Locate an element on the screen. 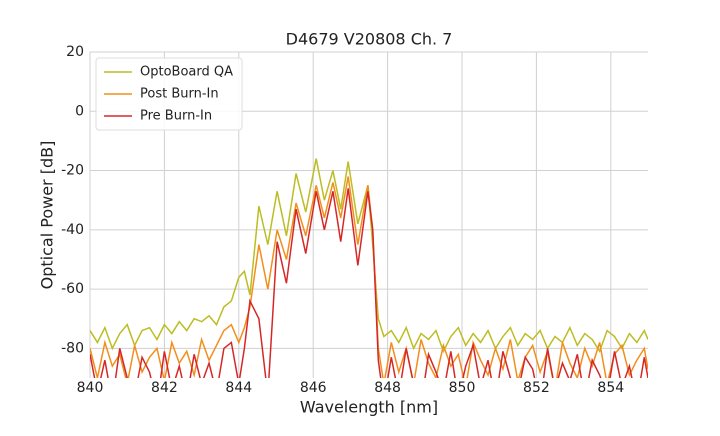 The image size is (720, 436). x-tick-label: 852 is located at coordinates (536, 388).